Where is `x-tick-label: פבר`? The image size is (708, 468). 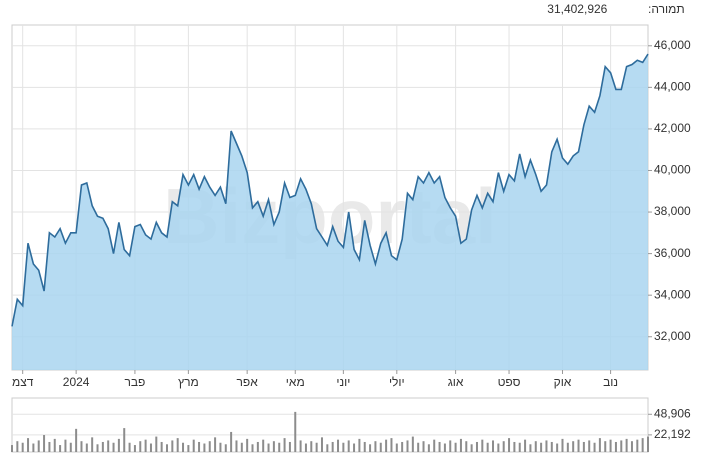 x-tick-label: פבר is located at coordinates (134, 382).